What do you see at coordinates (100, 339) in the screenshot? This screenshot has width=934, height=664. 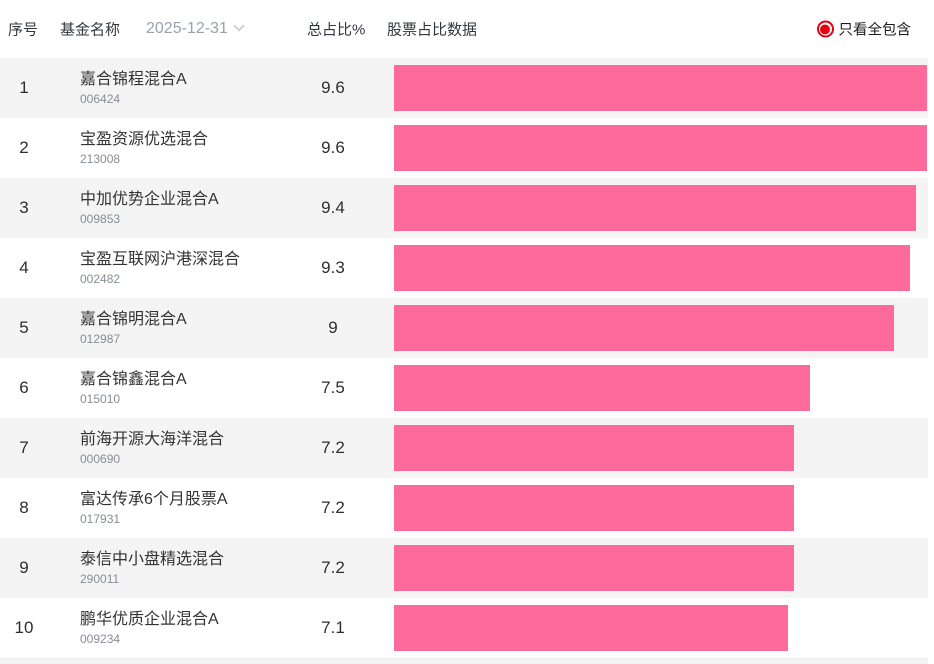 I see `fund-code: 012987` at bounding box center [100, 339].